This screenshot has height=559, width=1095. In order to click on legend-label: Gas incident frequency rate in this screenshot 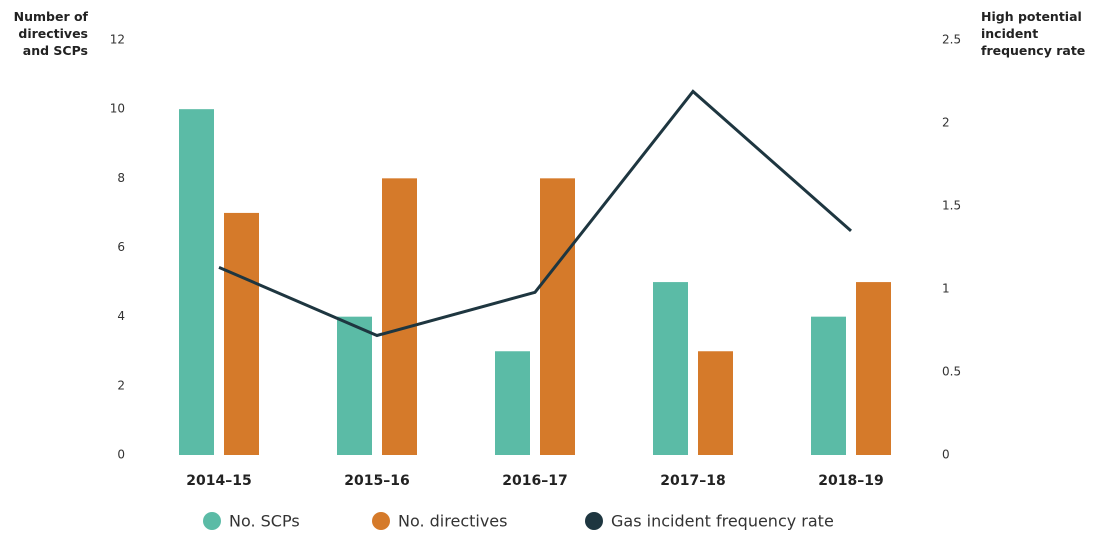, I will do `click(722, 521)`.